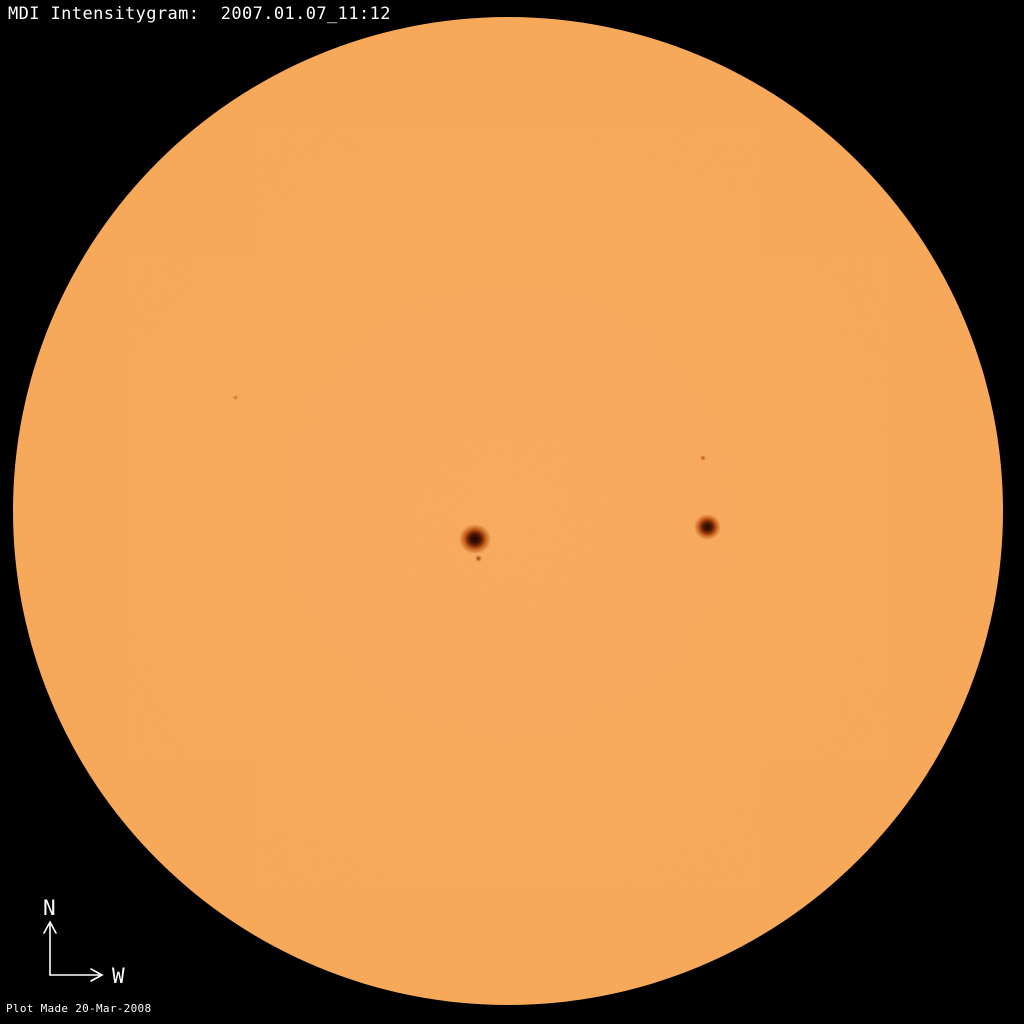 The height and width of the screenshot is (1024, 1024). I want to click on west-label: W, so click(118, 976).